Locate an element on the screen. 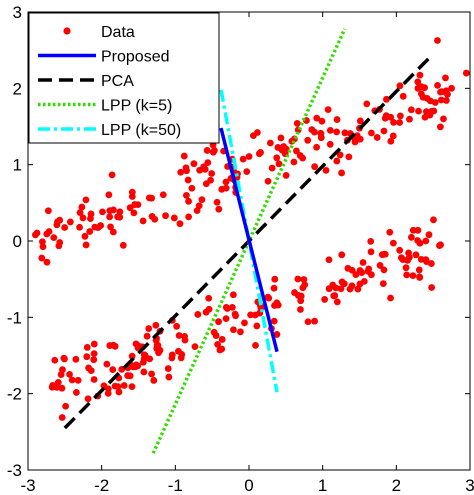  y-tick-label: -1 is located at coordinates (14, 317).